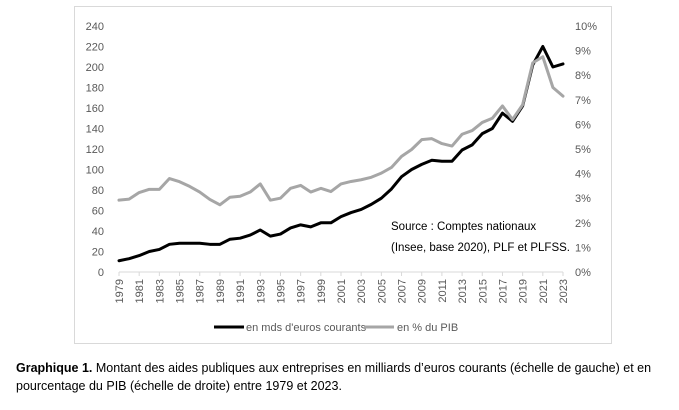  What do you see at coordinates (54, 368) in the screenshot?
I see `caption-label: Graphique 1.` at bounding box center [54, 368].